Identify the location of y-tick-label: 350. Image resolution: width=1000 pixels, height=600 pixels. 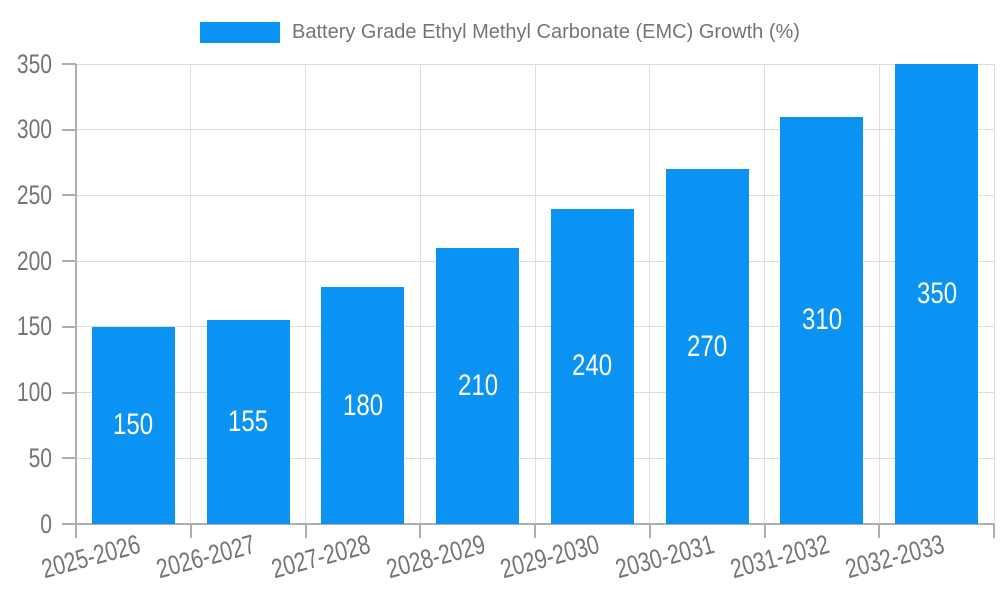
(34, 63).